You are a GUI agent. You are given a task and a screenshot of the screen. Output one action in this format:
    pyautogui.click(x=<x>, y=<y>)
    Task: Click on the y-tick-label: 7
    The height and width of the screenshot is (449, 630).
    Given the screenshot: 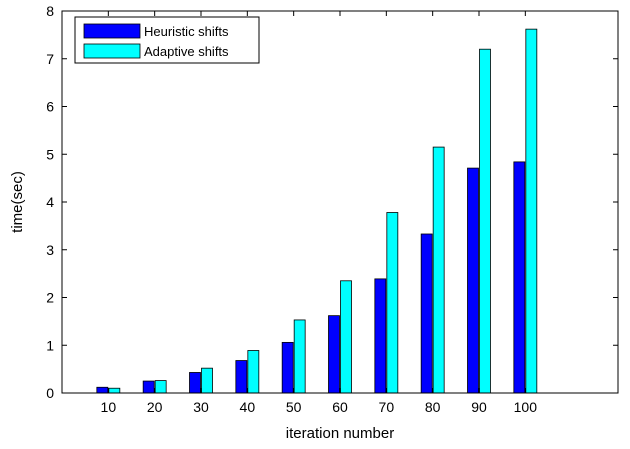 What is the action you would take?
    pyautogui.click(x=50, y=59)
    